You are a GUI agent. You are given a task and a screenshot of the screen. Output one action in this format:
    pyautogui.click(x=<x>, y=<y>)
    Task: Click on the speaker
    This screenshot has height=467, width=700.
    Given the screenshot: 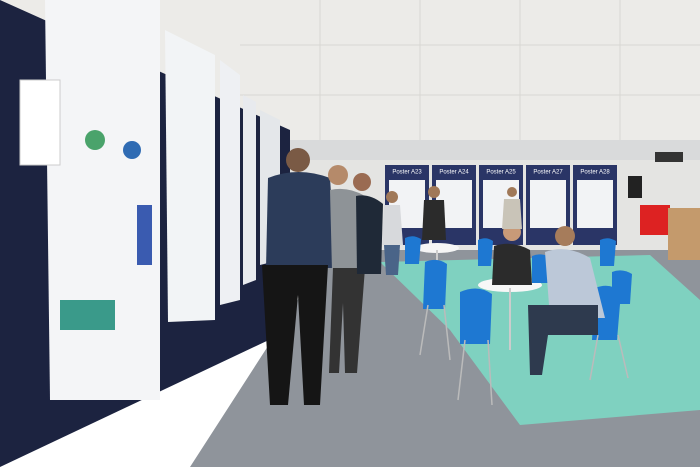 What is the action you would take?
    pyautogui.click(x=635, y=187)
    